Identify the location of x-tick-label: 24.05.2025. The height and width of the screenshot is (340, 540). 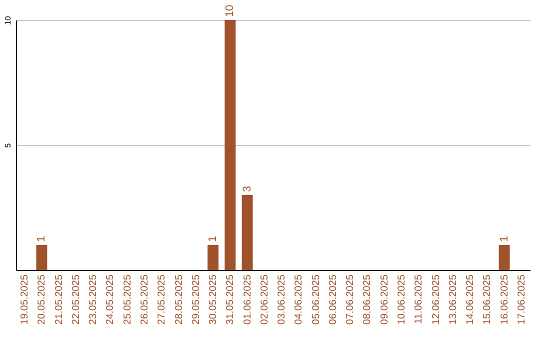
(110, 299).